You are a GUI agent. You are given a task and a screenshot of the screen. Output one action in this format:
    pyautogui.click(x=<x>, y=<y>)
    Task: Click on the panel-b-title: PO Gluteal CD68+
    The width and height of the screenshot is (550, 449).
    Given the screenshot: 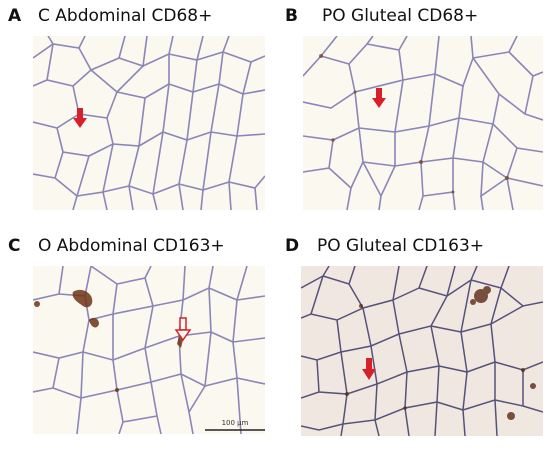 What is the action you would take?
    pyautogui.click(x=400, y=16)
    